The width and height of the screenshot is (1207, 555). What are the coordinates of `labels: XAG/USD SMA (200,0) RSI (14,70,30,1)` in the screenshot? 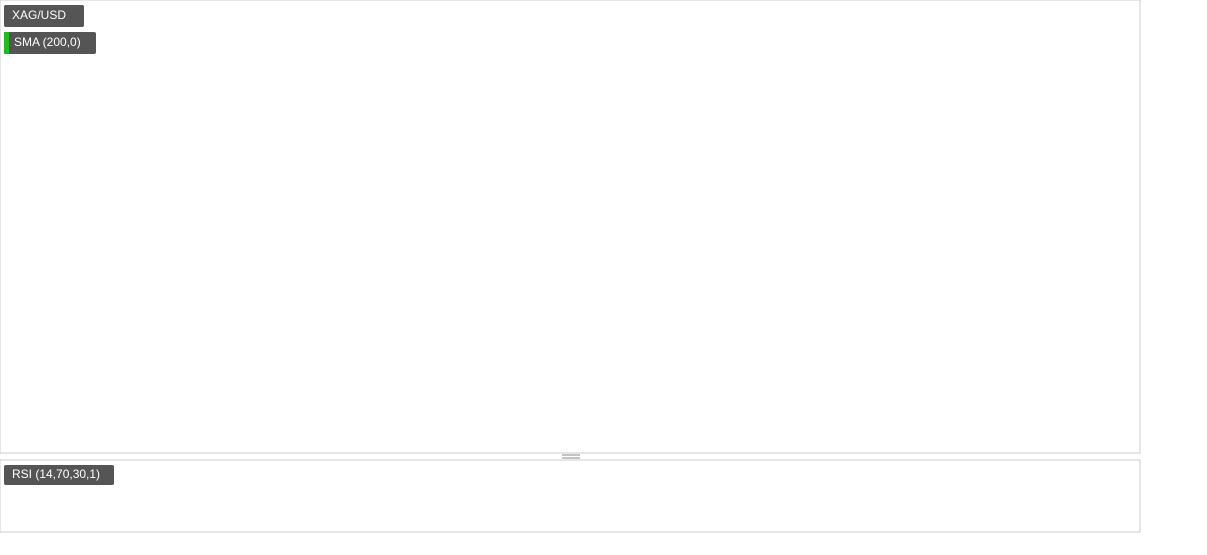 It's located at (59, 245).